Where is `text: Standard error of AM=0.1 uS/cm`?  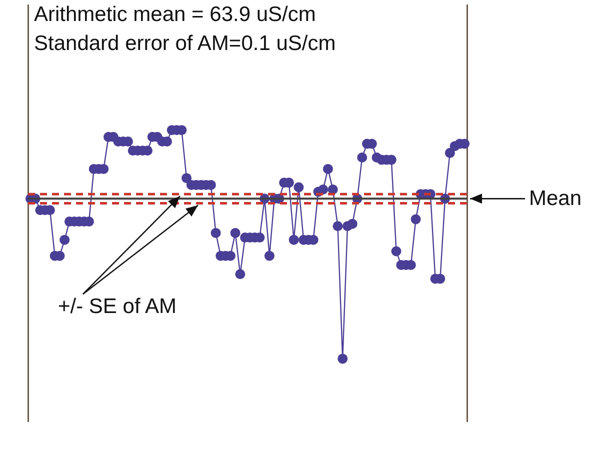
text: Standard error of AM=0.1 uS/cm is located at coordinates (185, 44).